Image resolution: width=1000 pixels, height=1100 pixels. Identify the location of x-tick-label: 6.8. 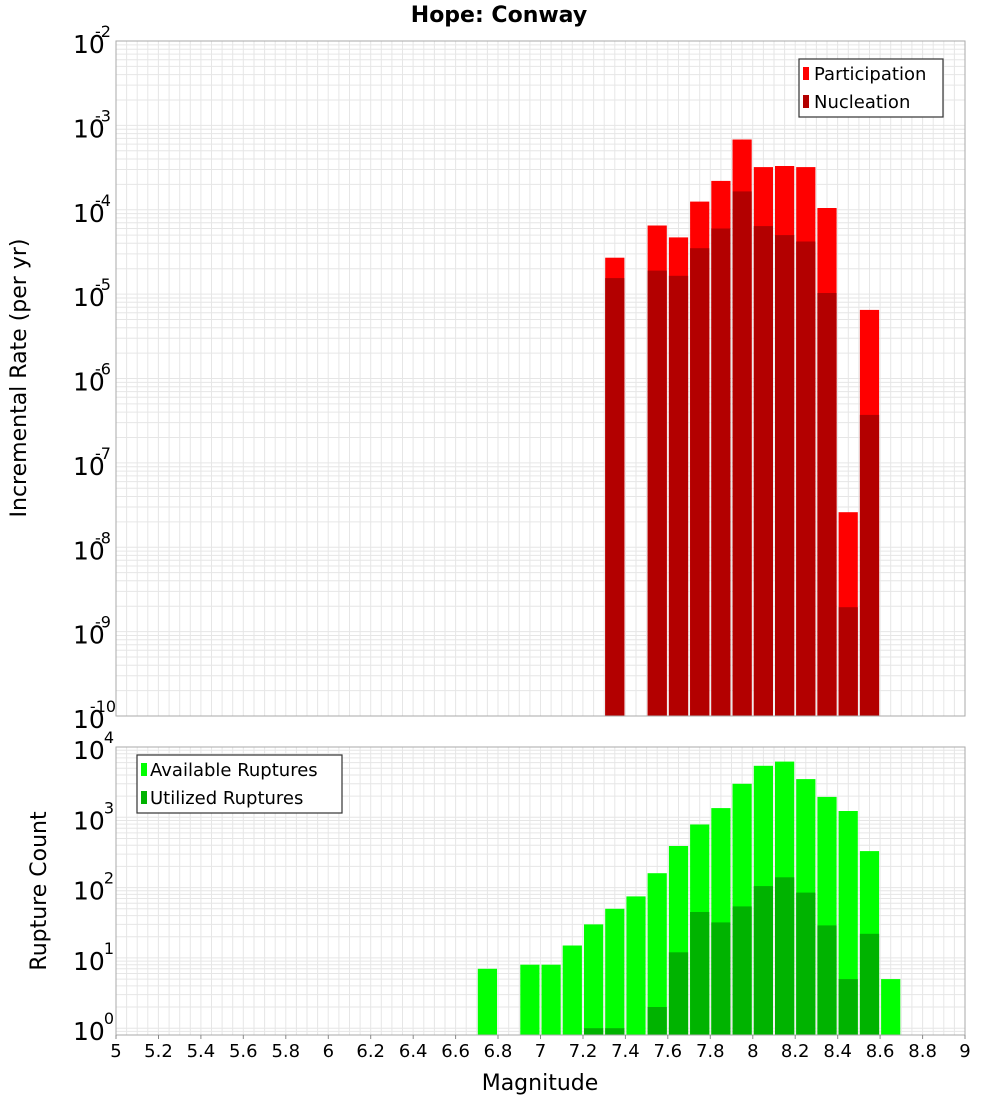
(498, 1051).